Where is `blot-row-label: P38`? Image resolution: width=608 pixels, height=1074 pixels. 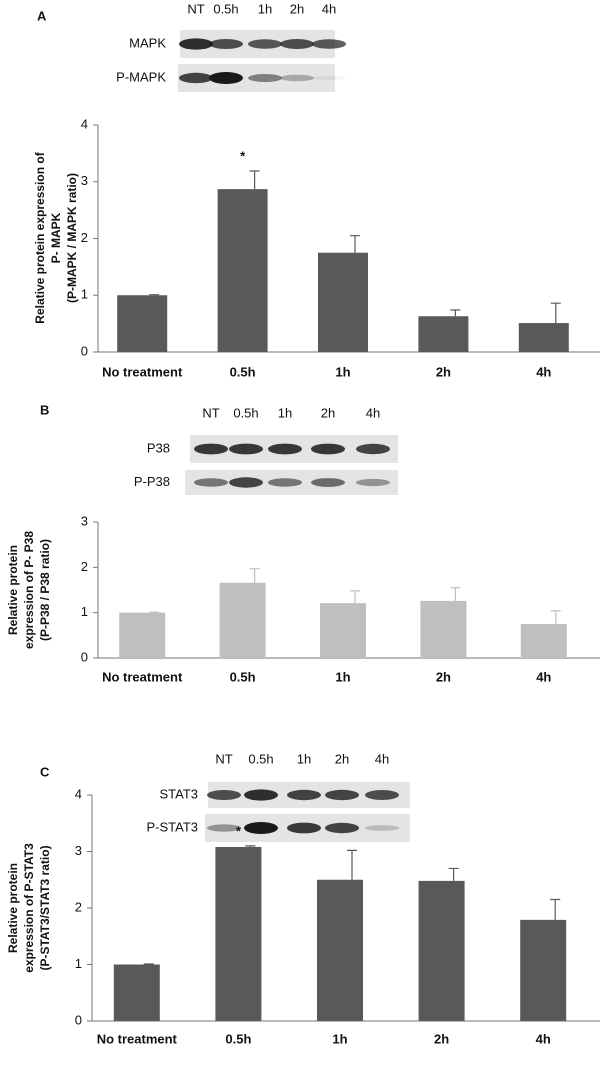 blot-row-label: P38 is located at coordinates (158, 447).